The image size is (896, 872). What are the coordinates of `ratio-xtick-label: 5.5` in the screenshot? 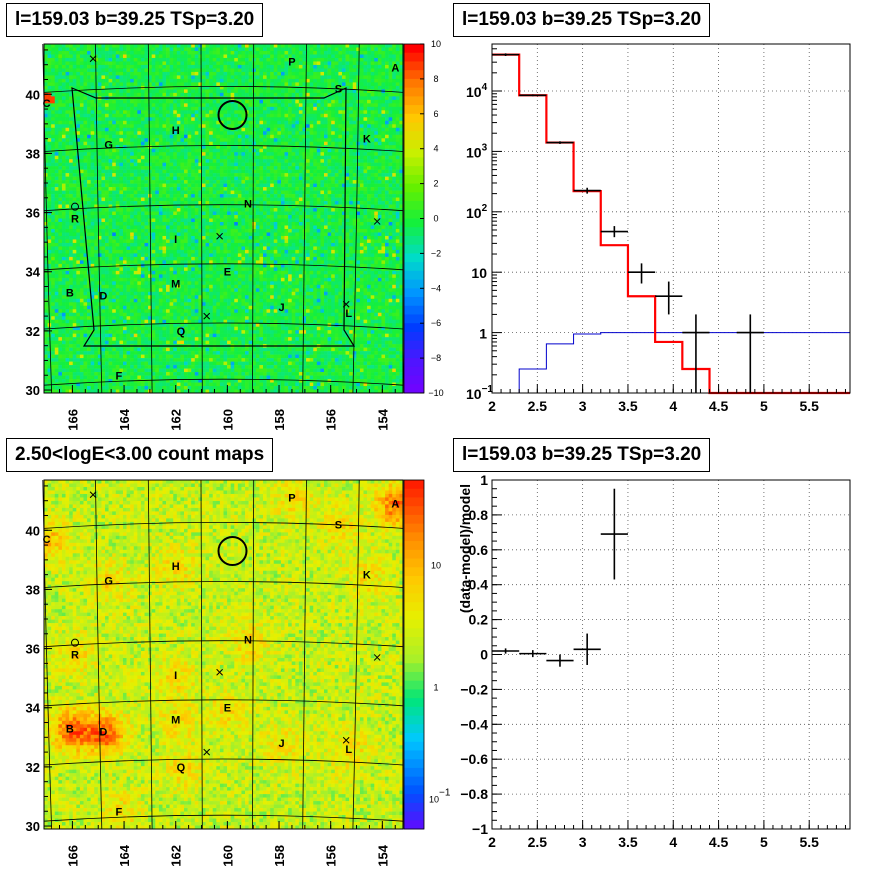 It's located at (809, 842).